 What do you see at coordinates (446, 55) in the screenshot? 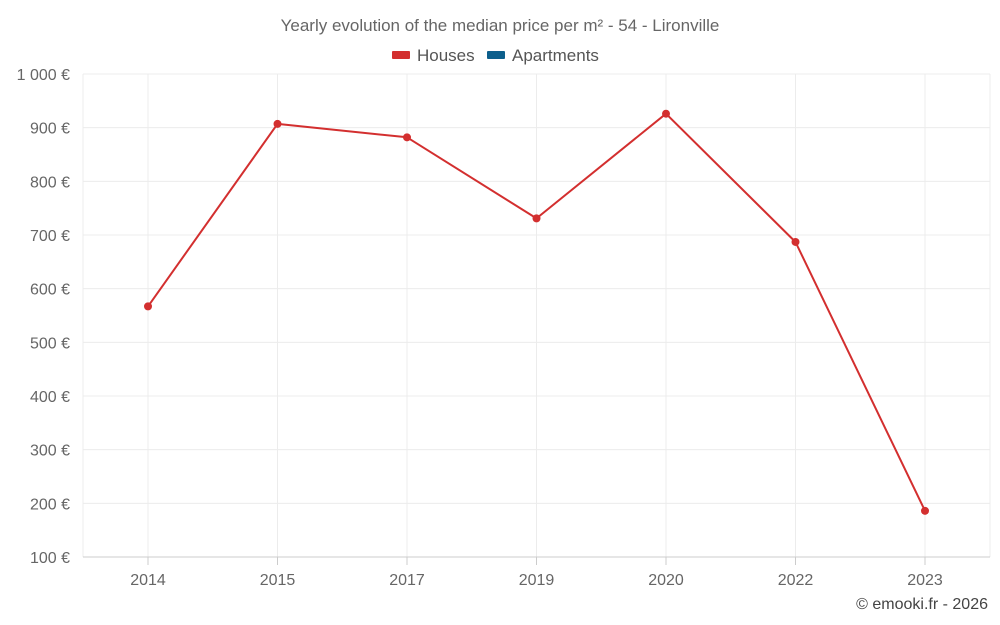
I see `legend-label-houses: Houses` at bounding box center [446, 55].